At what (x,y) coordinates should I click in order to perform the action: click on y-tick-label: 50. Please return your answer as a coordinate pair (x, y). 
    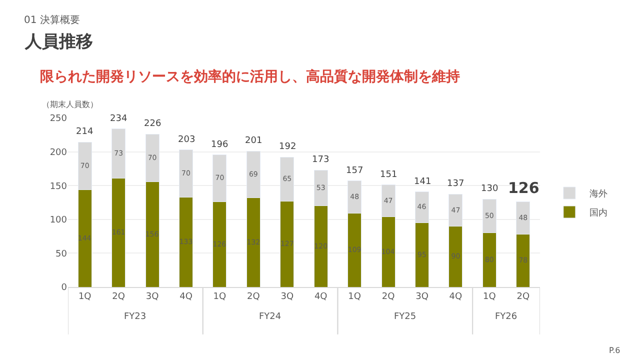
    Looking at the image, I should click on (62, 254).